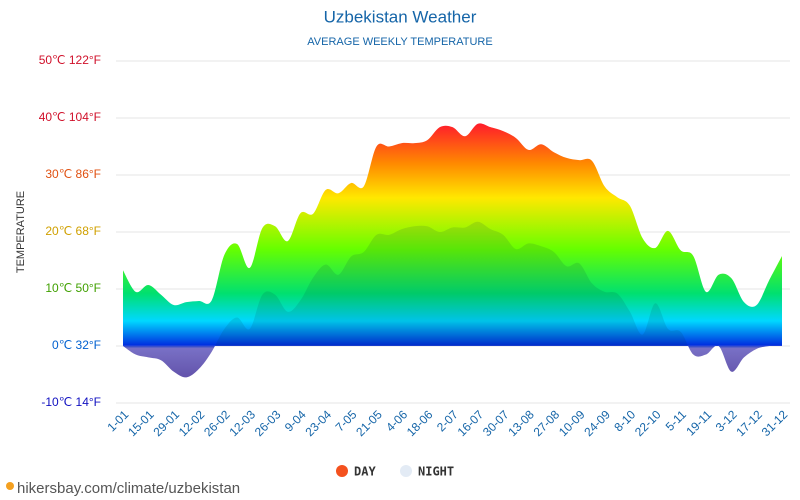  What do you see at coordinates (73, 231) in the screenshot?
I see `y-tick-label: 20℃ 68°F` at bounding box center [73, 231].